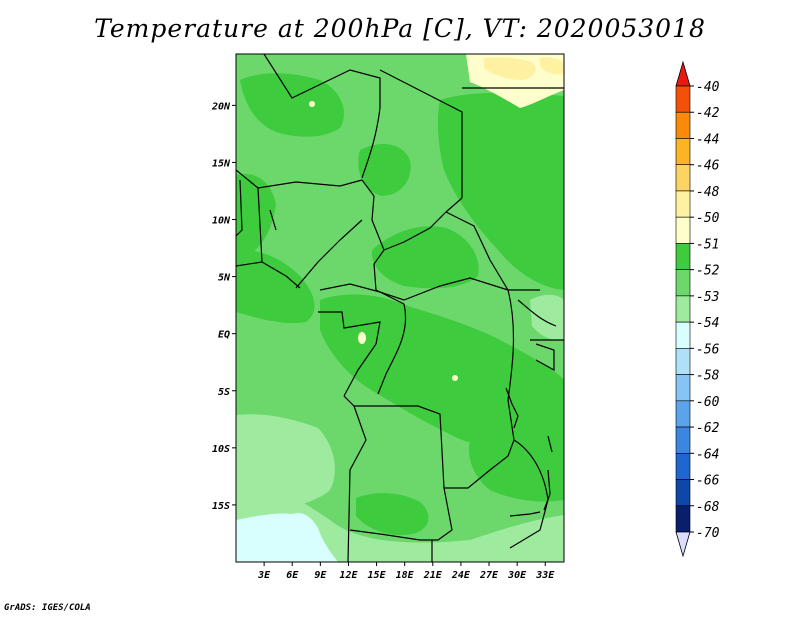 The width and height of the screenshot is (800, 618). I want to click on colorbar-label: -44, so click(707, 139).